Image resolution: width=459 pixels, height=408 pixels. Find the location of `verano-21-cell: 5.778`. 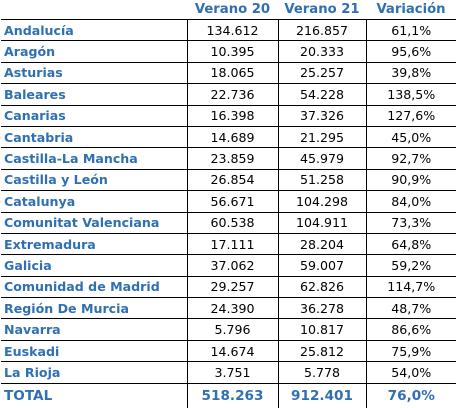

verano-21-cell: 5.778 is located at coordinates (321, 372).